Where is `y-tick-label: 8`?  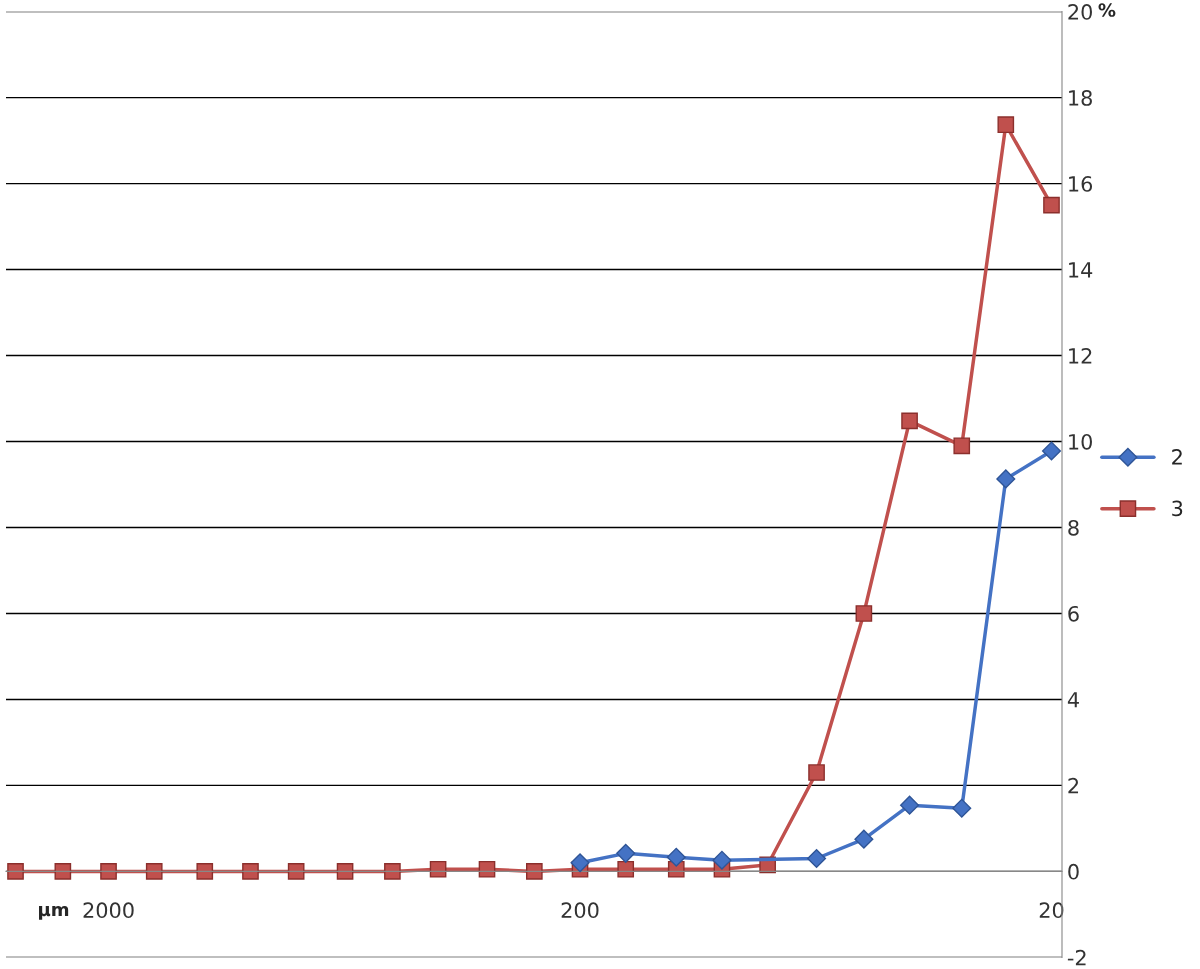 y-tick-label: 8 is located at coordinates (1073, 527).